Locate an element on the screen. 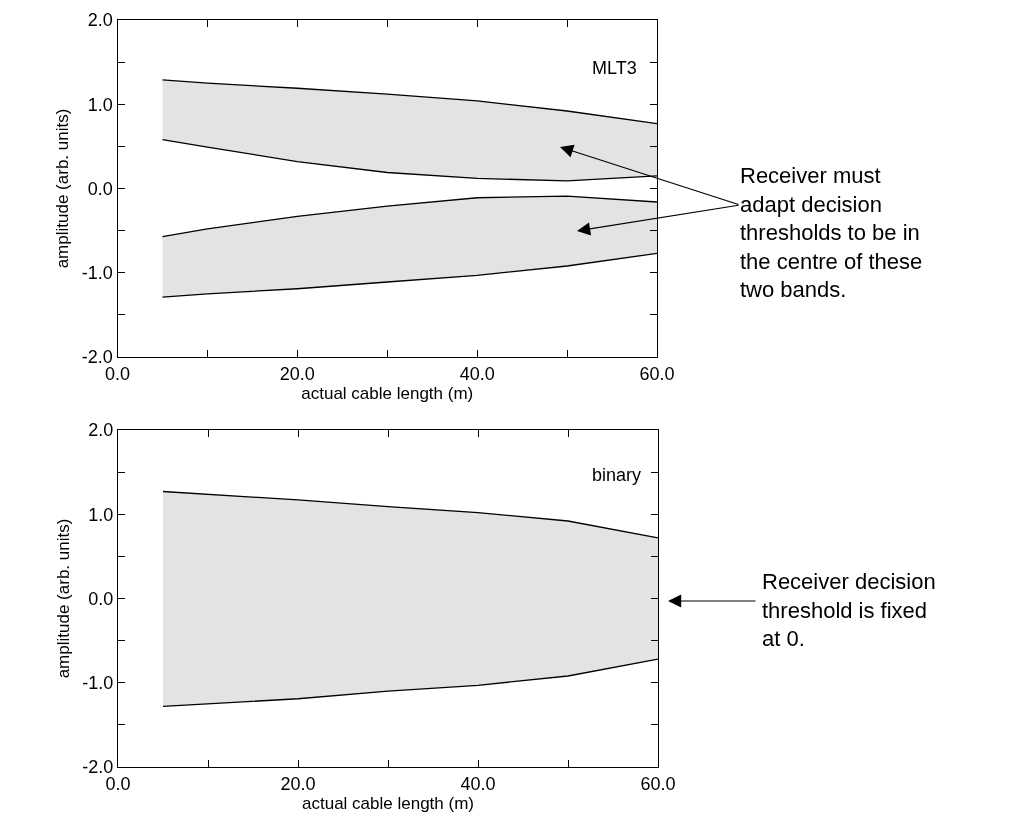  annotation: MLT3 is located at coordinates (614, 68).